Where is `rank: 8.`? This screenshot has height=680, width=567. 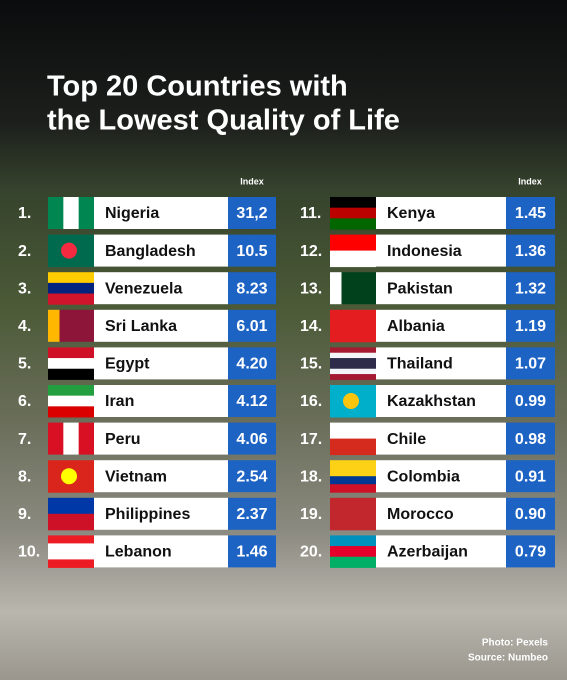
rank: 8. is located at coordinates (24, 476).